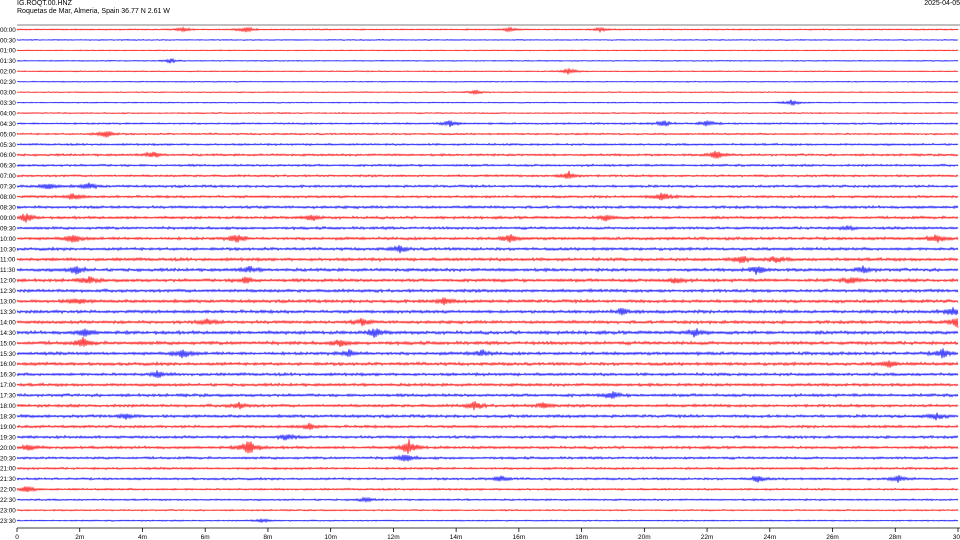 The width and height of the screenshot is (960, 540). What do you see at coordinates (644, 537) in the screenshot?
I see `x-tick-label: 20m` at bounding box center [644, 537].